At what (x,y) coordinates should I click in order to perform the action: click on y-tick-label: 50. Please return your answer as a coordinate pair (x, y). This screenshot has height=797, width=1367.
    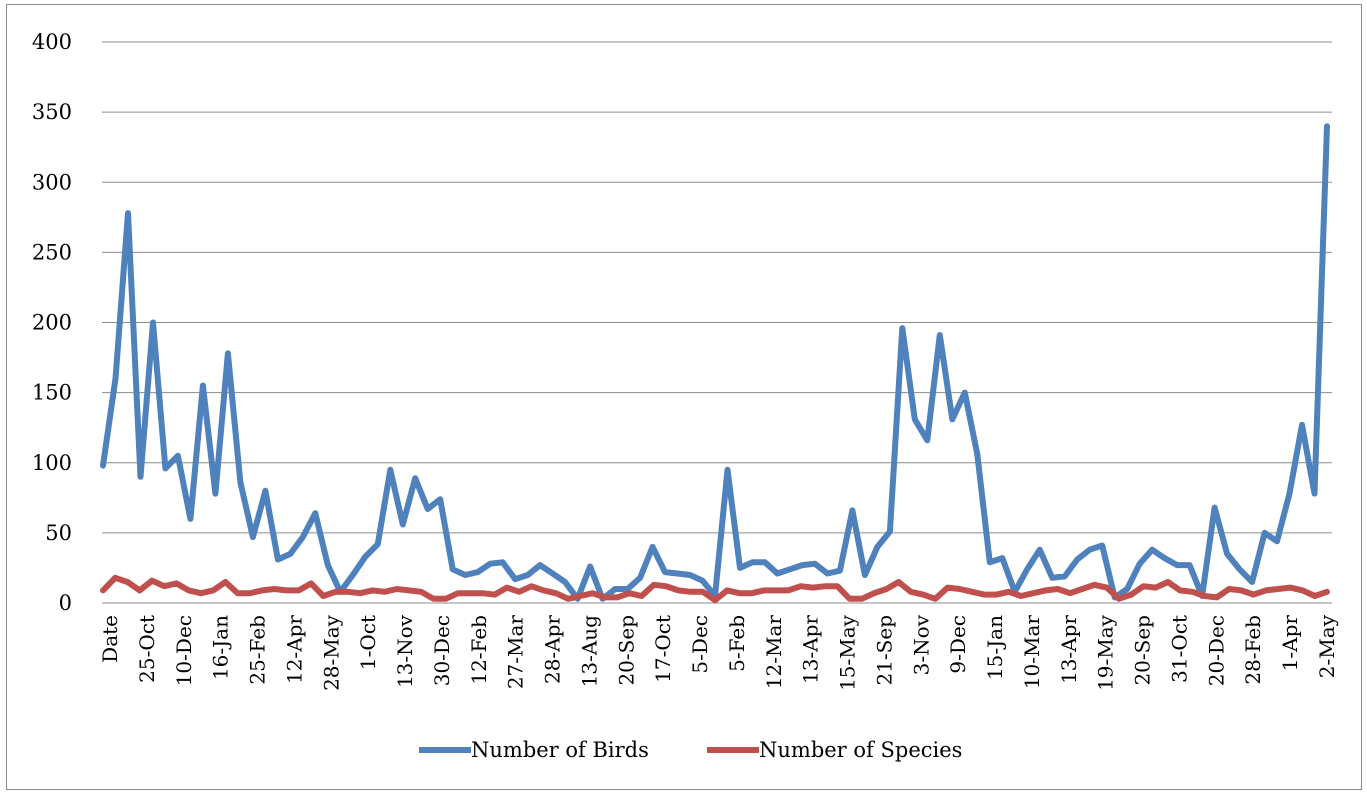
    Looking at the image, I should click on (58, 533).